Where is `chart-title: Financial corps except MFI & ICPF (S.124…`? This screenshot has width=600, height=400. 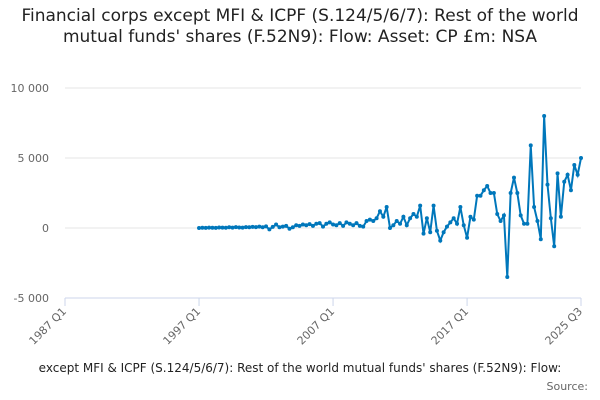 chart-title: Financial corps except MFI & ICPF (S.124… is located at coordinates (300, 26).